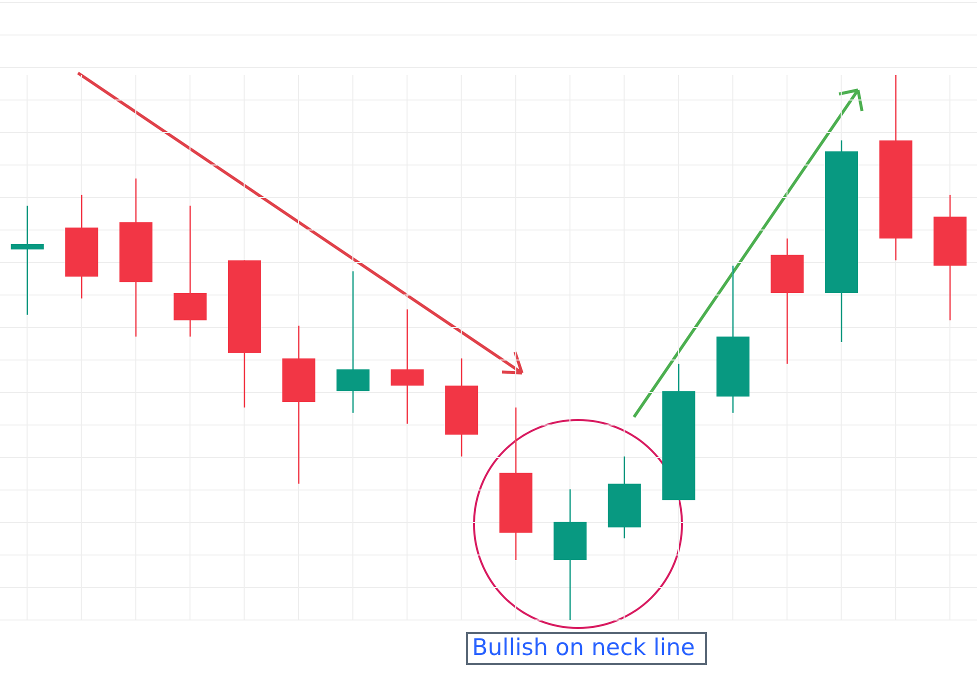  Describe the element at coordinates (27, 260) in the screenshot. I see `candlestick` at that location.